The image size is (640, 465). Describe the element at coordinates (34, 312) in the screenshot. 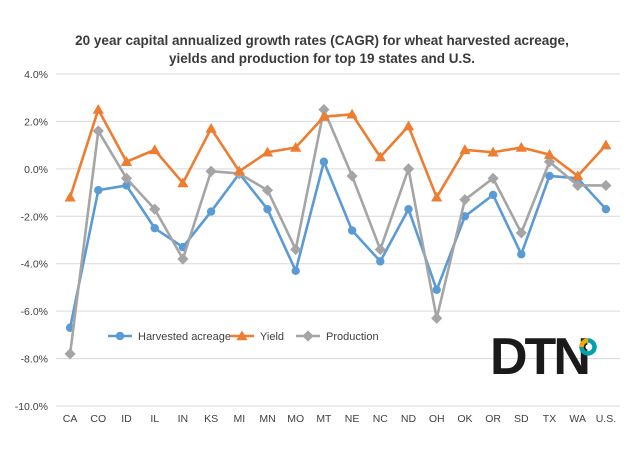

I see `y-tick-label: -6.0%` at that location.